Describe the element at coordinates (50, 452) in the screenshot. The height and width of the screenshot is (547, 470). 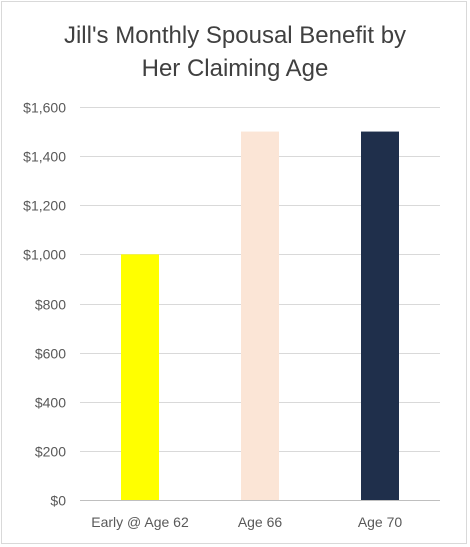
I see `y-tick-label: $200` at that location.